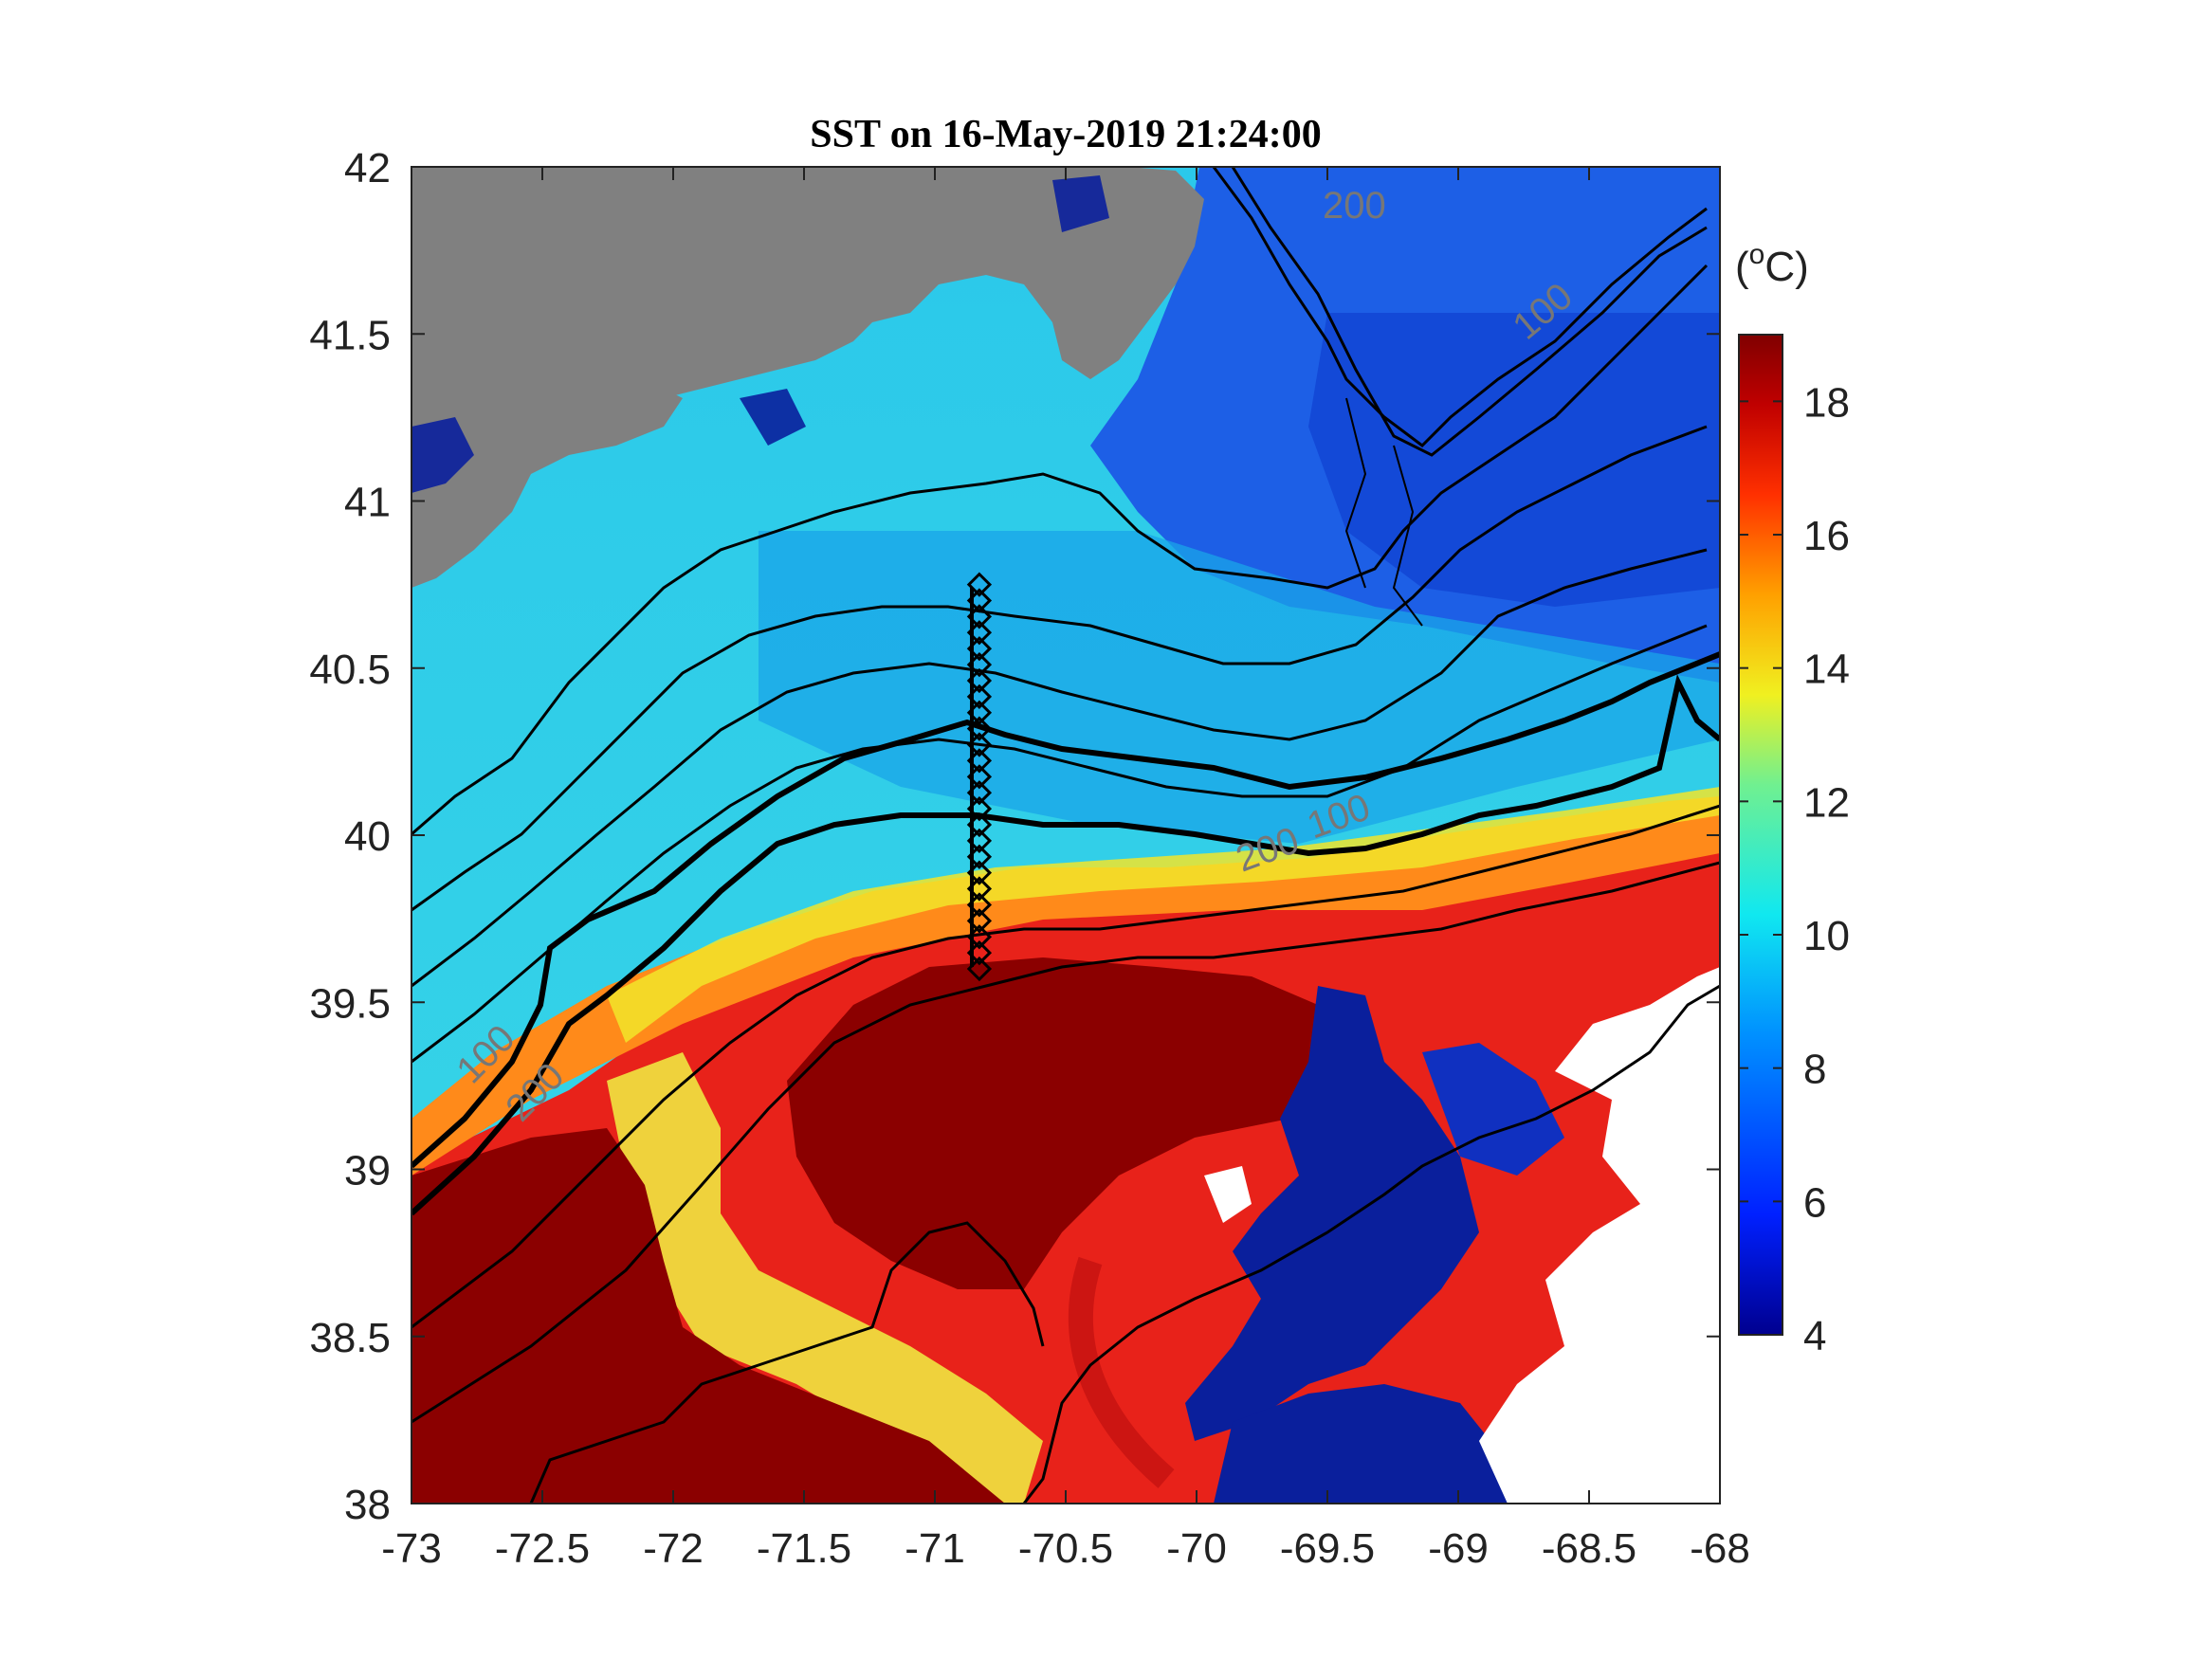 The width and height of the screenshot is (2212, 1659). Describe the element at coordinates (1599, 1235) in the screenshot. I see `no-data-region` at that location.